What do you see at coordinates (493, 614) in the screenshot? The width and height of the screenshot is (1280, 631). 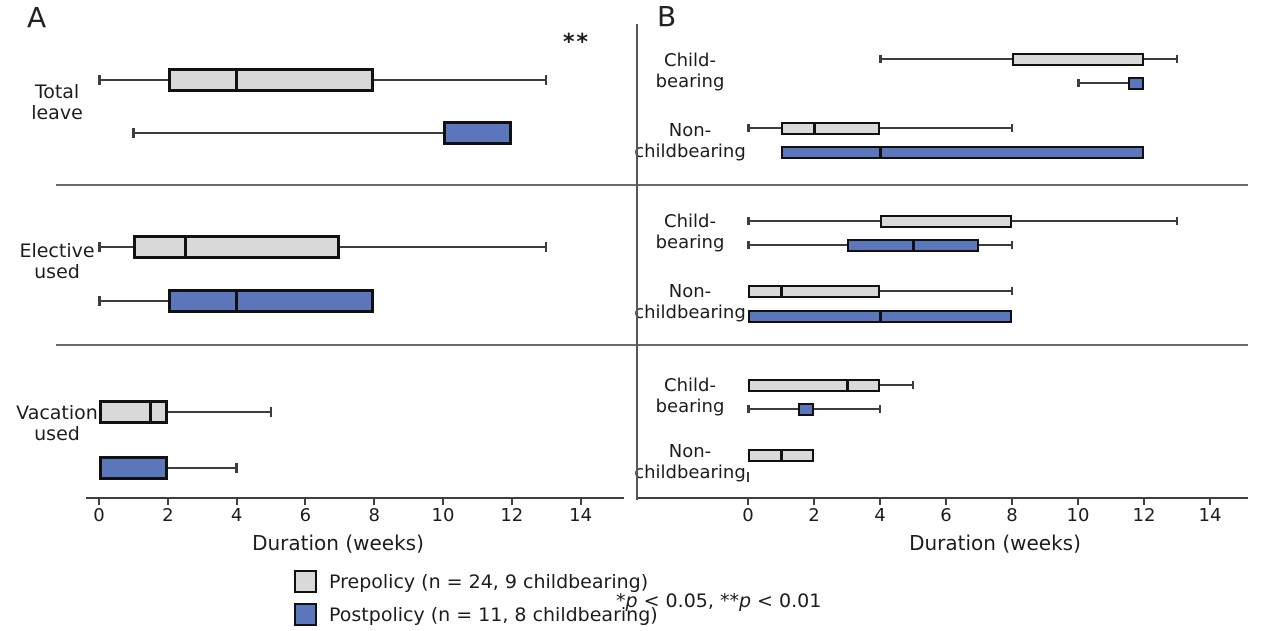 I see `legend-label-postpolicy: Postpolicy (n = 11, 8 childbearing)` at bounding box center [493, 614].